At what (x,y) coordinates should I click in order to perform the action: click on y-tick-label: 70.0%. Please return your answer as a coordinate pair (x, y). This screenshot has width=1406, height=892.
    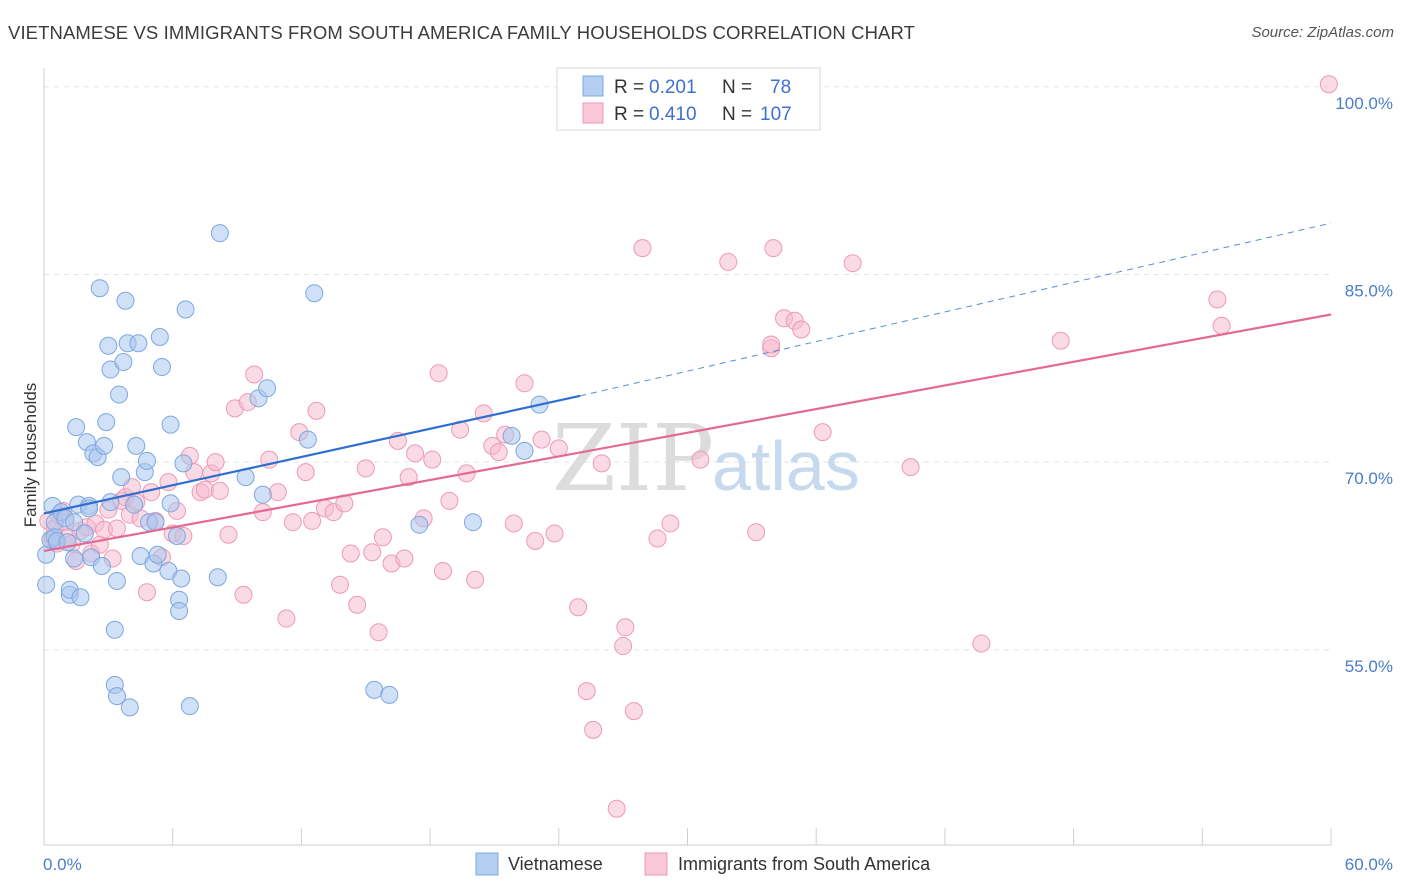
    Looking at the image, I should click on (1369, 478).